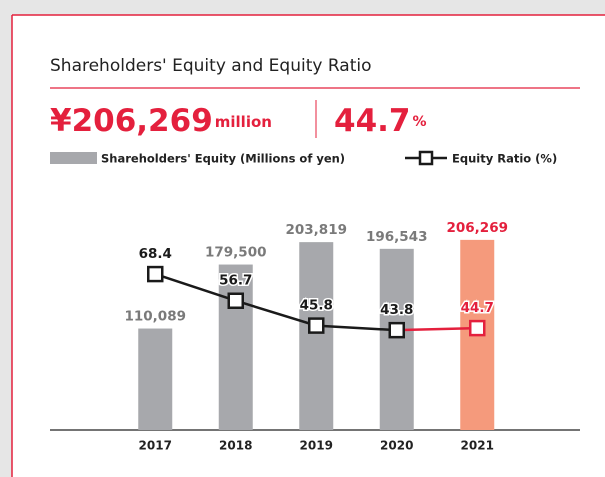 This screenshot has height=477, width=605. I want to click on ratio-value-label: 44.7, so click(477, 308).